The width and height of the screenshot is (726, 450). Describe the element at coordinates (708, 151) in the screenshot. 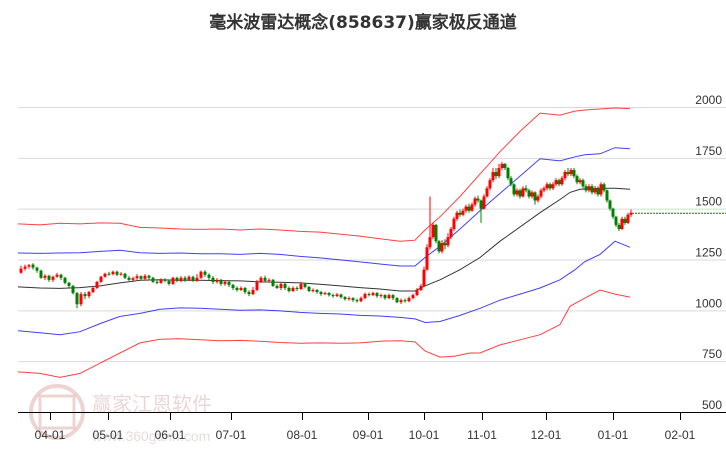

I see `y-tick-label: 1750` at that location.